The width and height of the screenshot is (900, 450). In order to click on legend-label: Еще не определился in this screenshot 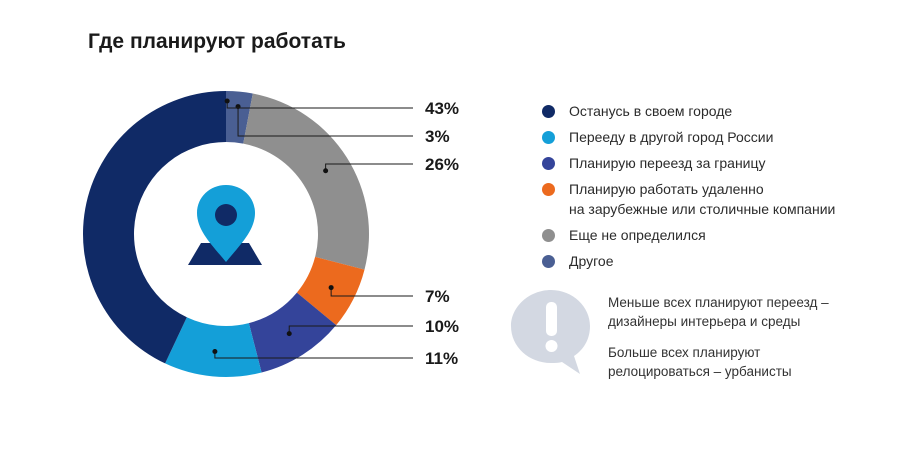, I will do `click(637, 235)`.